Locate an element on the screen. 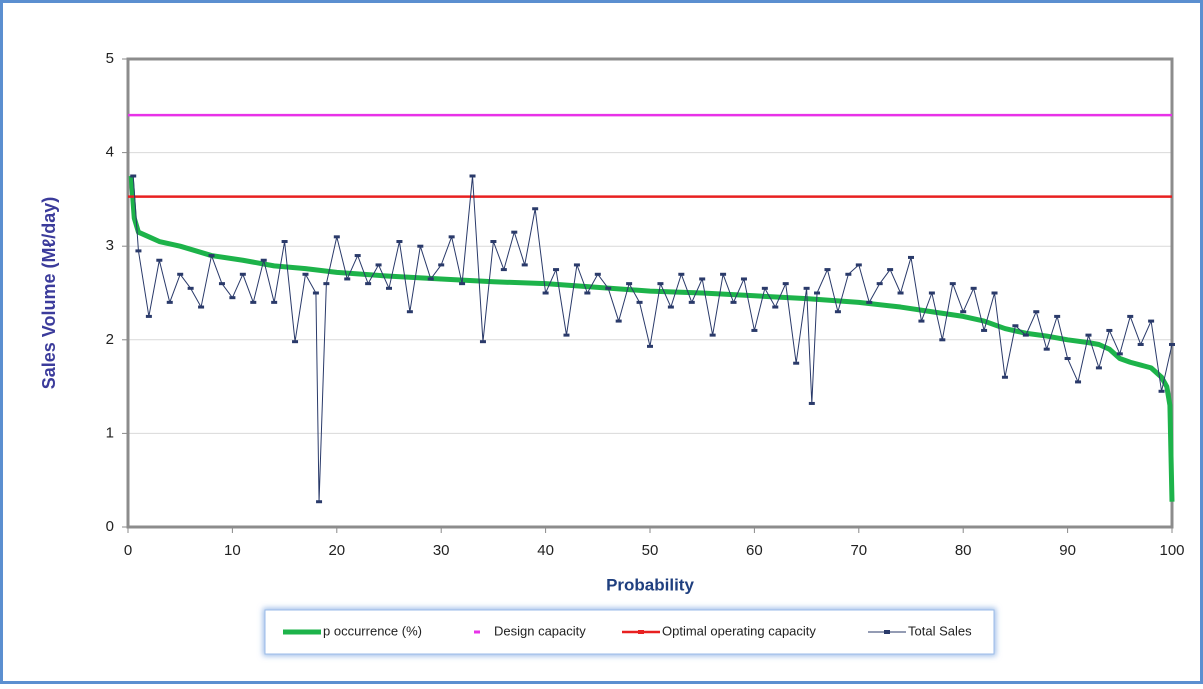  x-axis-label: Probability is located at coordinates (650, 584).